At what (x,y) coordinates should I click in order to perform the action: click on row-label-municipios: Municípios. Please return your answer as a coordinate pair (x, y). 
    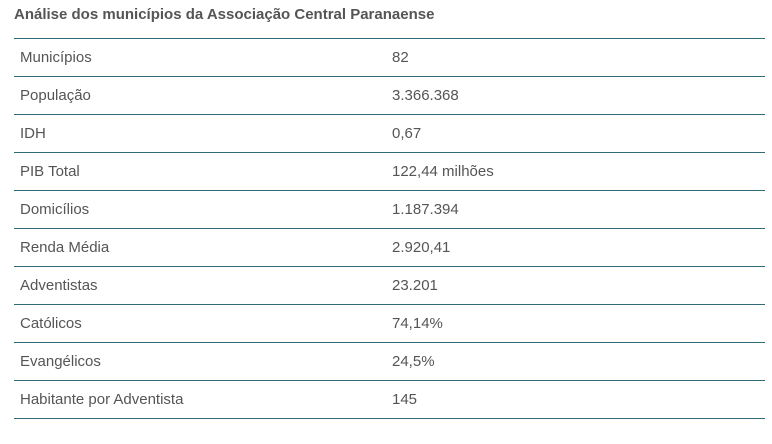
    Looking at the image, I should click on (56, 57).